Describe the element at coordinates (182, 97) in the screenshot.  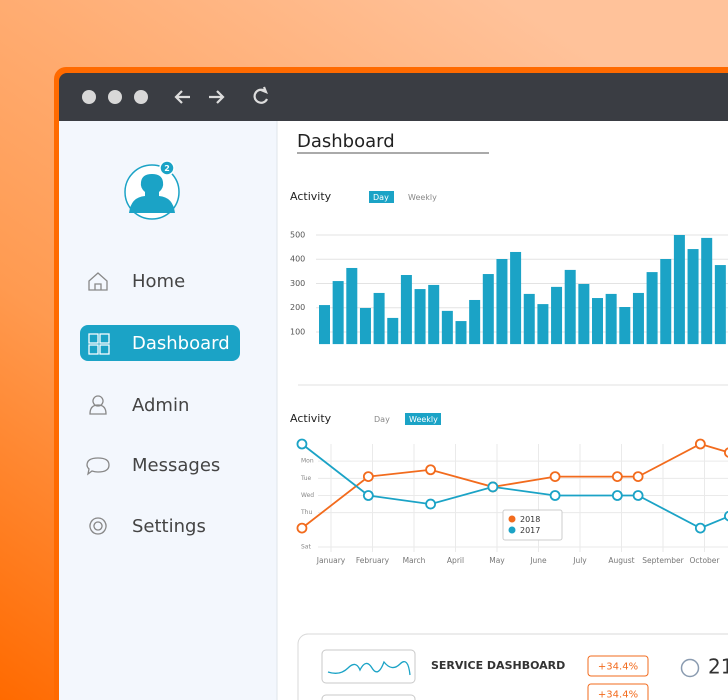
I see `back-button` at that location.